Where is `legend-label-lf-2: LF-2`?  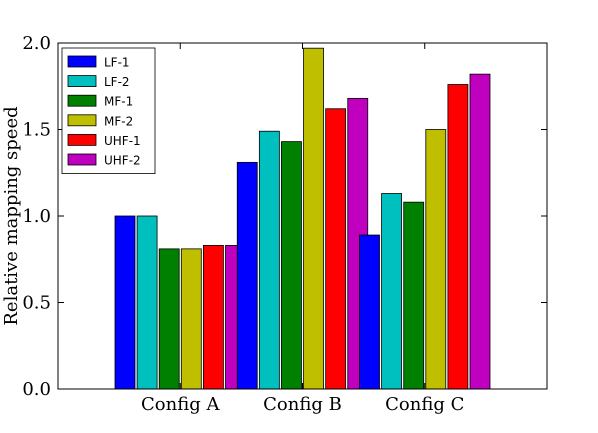
legend-label-lf-2: LF-2 is located at coordinates (117, 82).